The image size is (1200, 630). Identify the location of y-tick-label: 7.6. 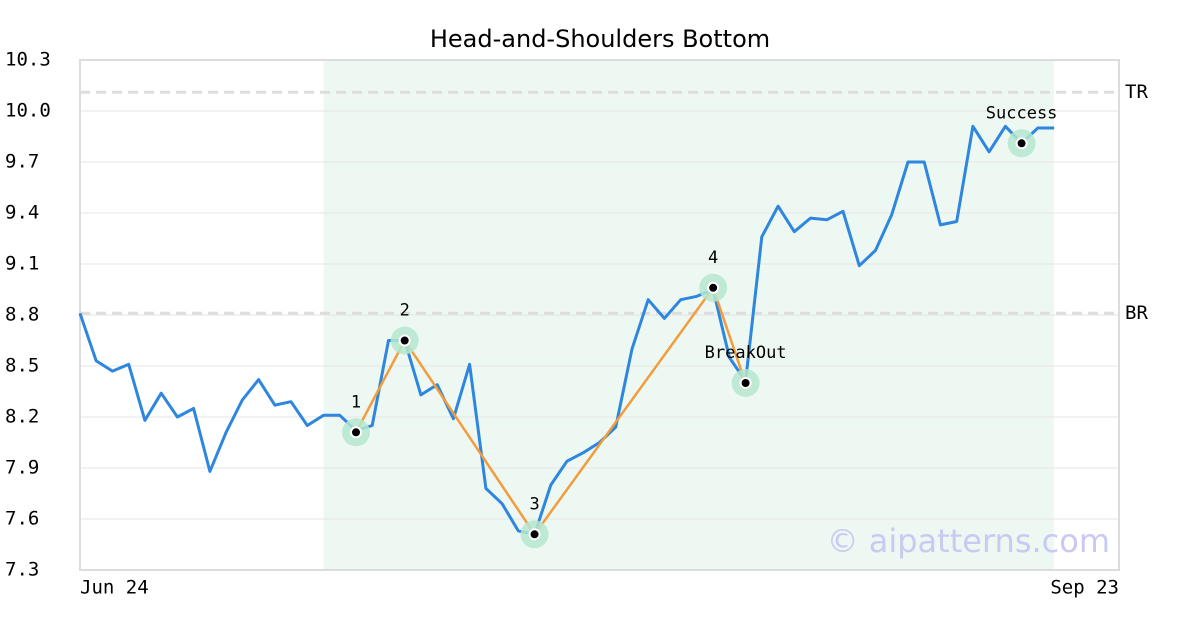
(22, 519).